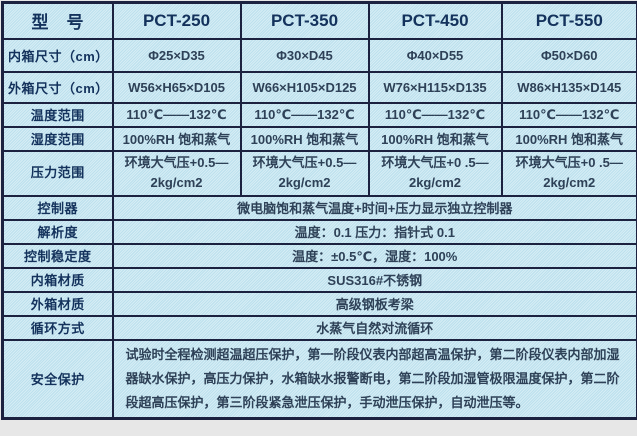 The height and width of the screenshot is (436, 637). I want to click on row-label-outer-box-size: 外箱尺寸（cm）, so click(58, 87).